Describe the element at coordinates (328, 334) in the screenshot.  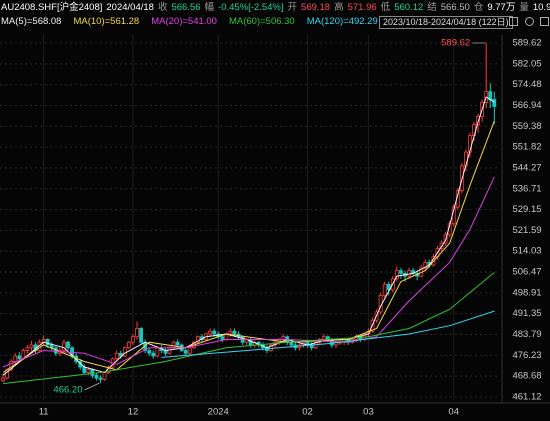
I see `ma-line` at that location.